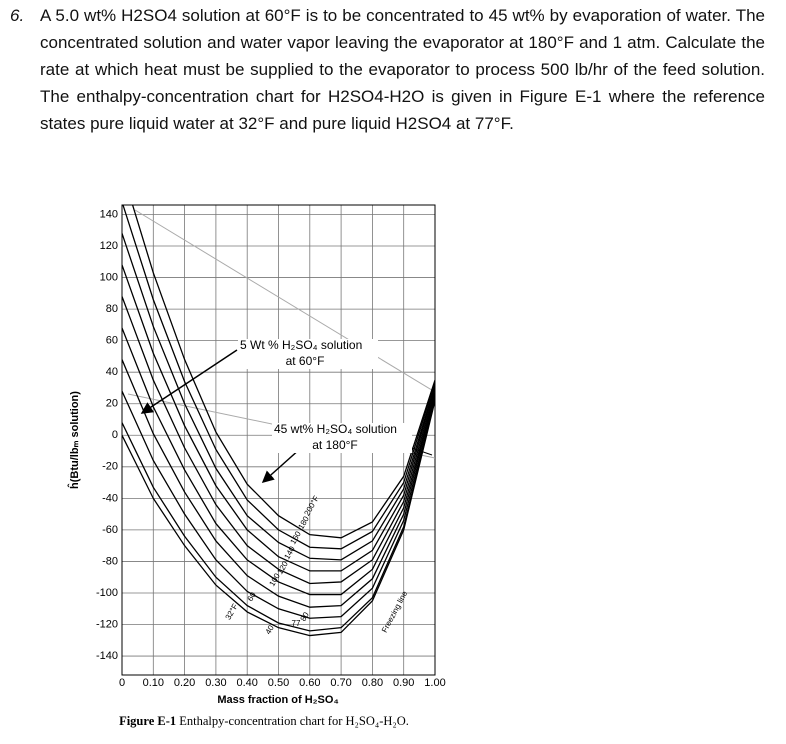 The image size is (786, 744). What do you see at coordinates (112, 404) in the screenshot?
I see `y-tick-label: 20` at bounding box center [112, 404].